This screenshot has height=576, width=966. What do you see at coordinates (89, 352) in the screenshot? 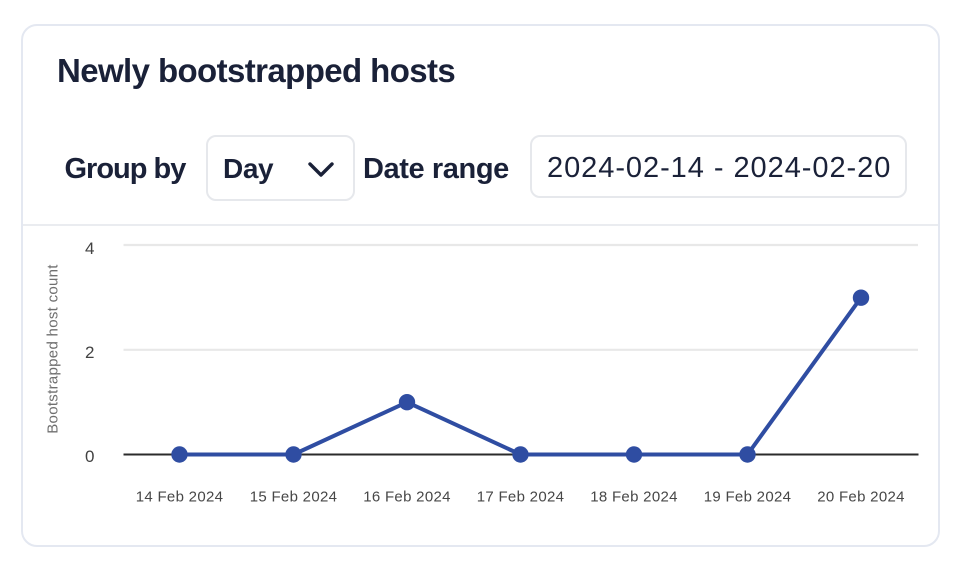
I see `svg-text: 2` at bounding box center [89, 352].